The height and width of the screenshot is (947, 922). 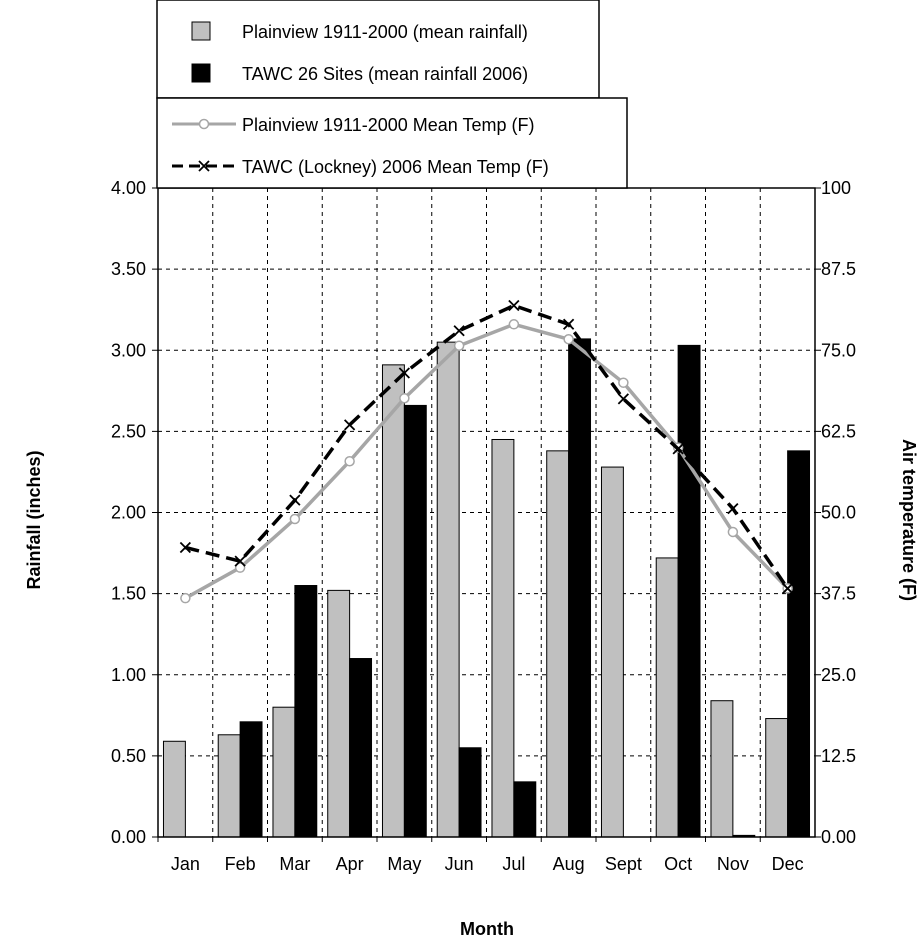 I want to click on bar-tawc-rain-may, so click(x=415, y=621).